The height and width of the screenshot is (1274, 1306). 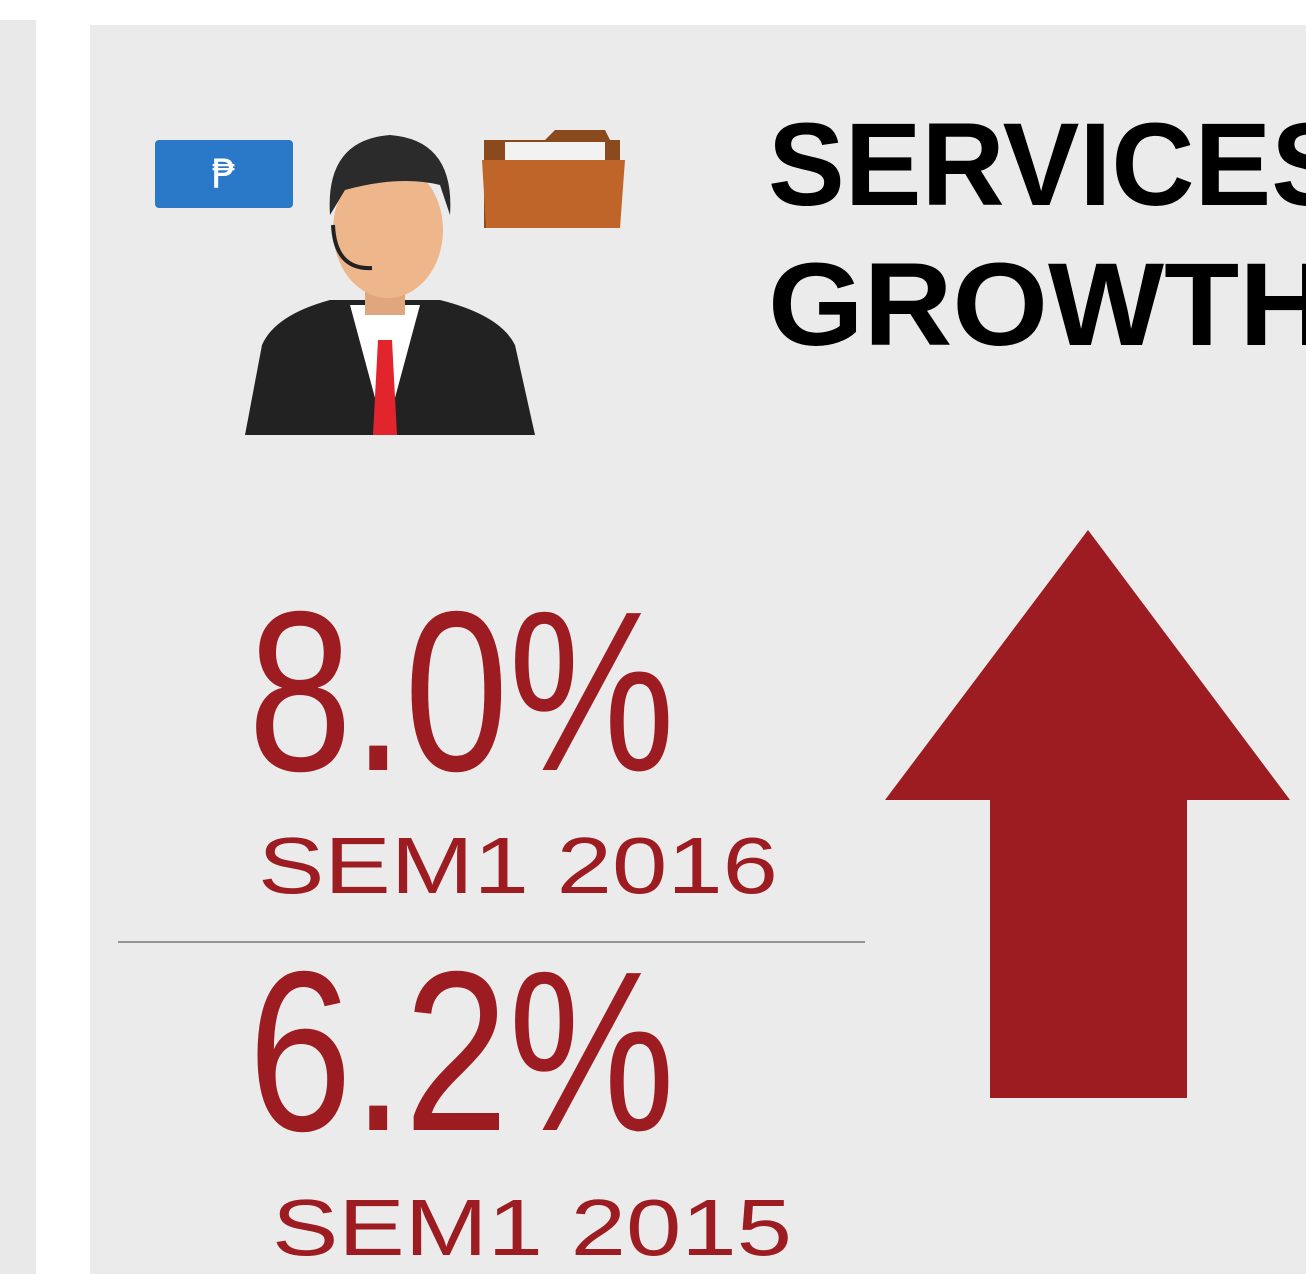 What do you see at coordinates (532, 1227) in the screenshot?
I see `stat-period: SEM1 2015` at bounding box center [532, 1227].